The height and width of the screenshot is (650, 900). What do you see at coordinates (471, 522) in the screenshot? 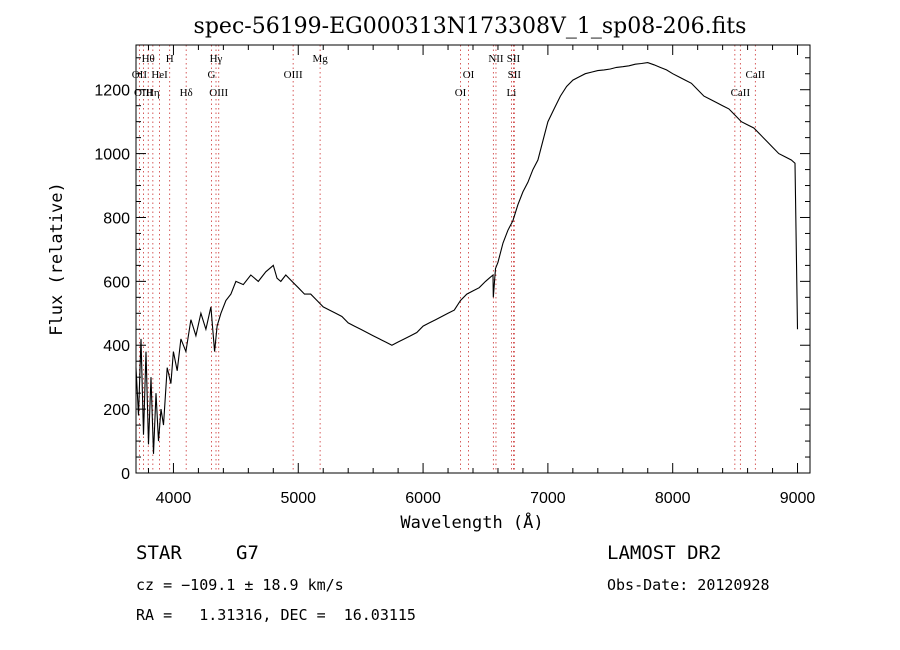
I see `x-axis-label: Wavelength (Å)` at bounding box center [471, 522].